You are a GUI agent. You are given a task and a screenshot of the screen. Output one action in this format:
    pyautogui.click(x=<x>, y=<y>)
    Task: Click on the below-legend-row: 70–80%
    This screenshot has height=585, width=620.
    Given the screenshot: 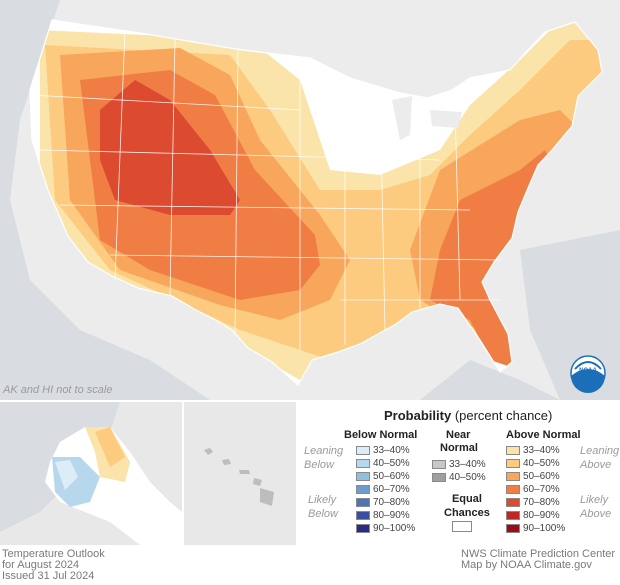 What is the action you would take?
    pyautogui.click(x=383, y=502)
    